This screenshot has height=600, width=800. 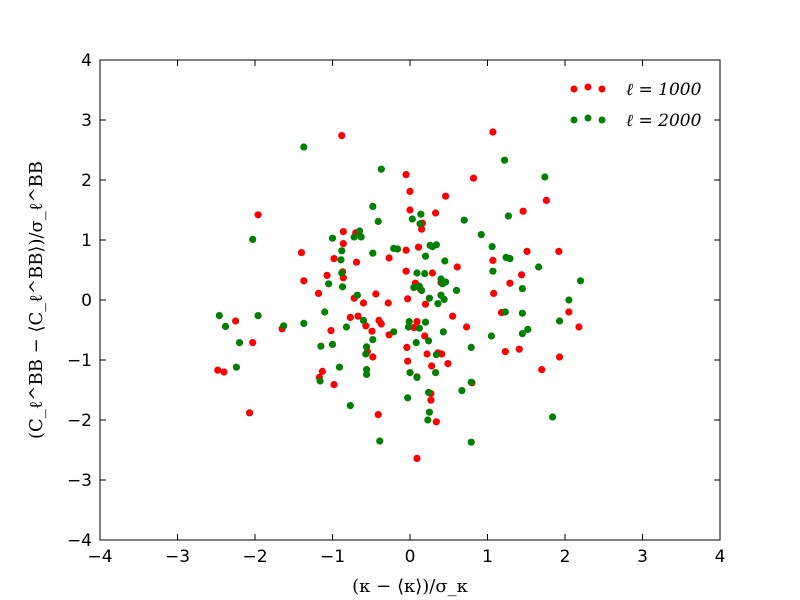 What do you see at coordinates (86, 241) in the screenshot?
I see `y-tick-label: 1` at bounding box center [86, 241].